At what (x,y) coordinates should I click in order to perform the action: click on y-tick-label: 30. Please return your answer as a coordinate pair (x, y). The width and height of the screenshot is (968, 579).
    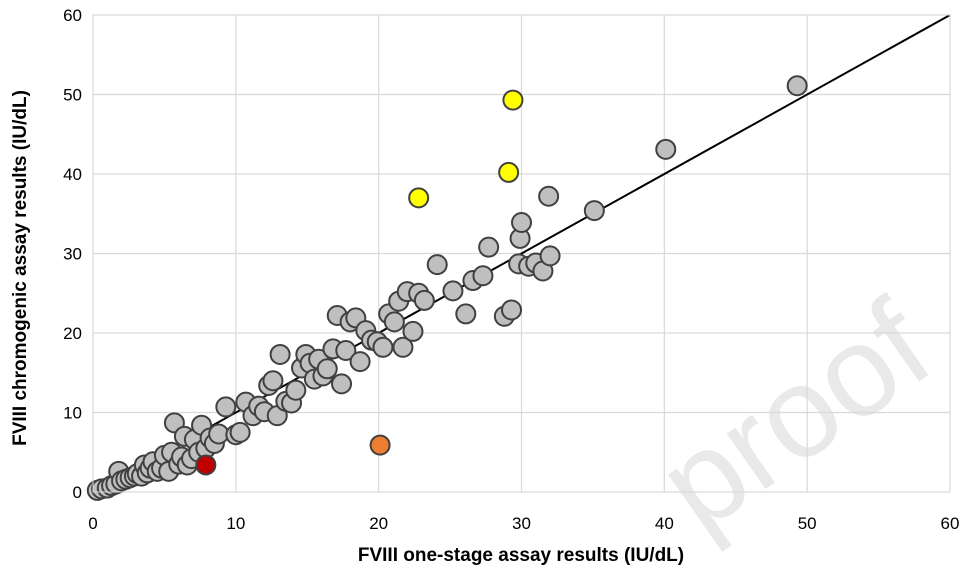
    Looking at the image, I should click on (72, 254).